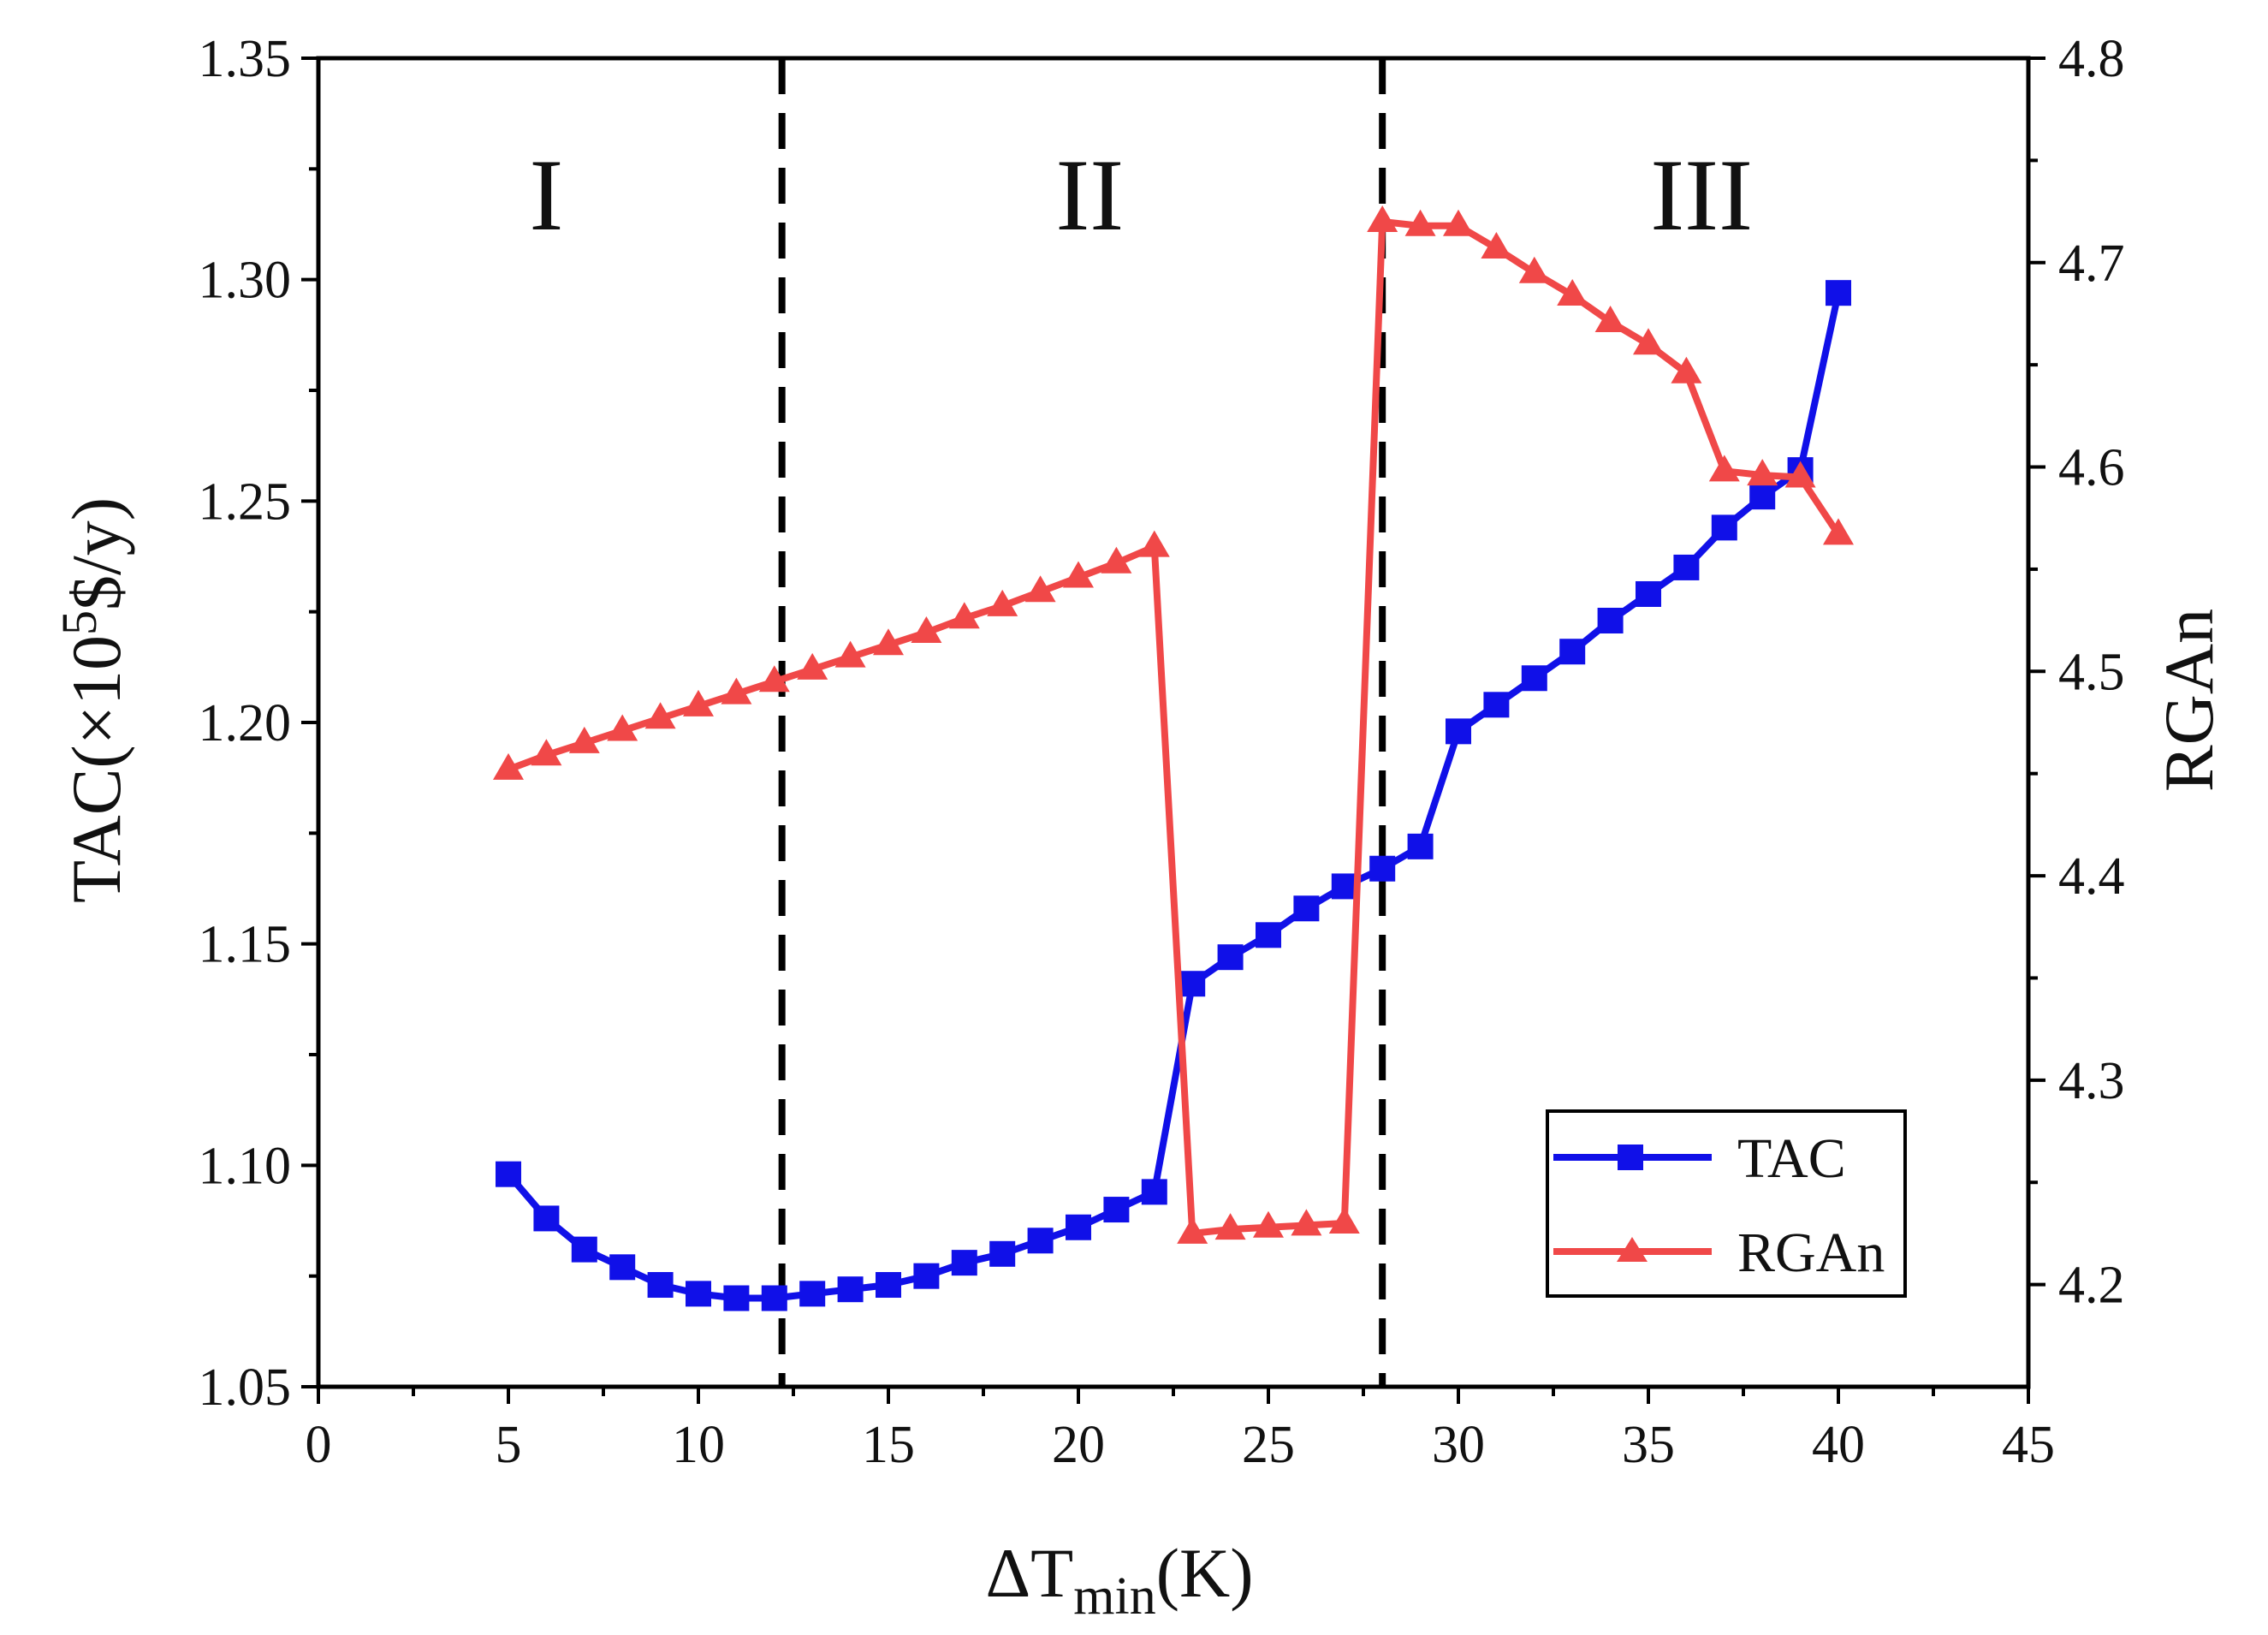 The height and width of the screenshot is (1635, 2268). Describe the element at coordinates (546, 195) in the screenshot. I see `region-label-i: I` at that location.